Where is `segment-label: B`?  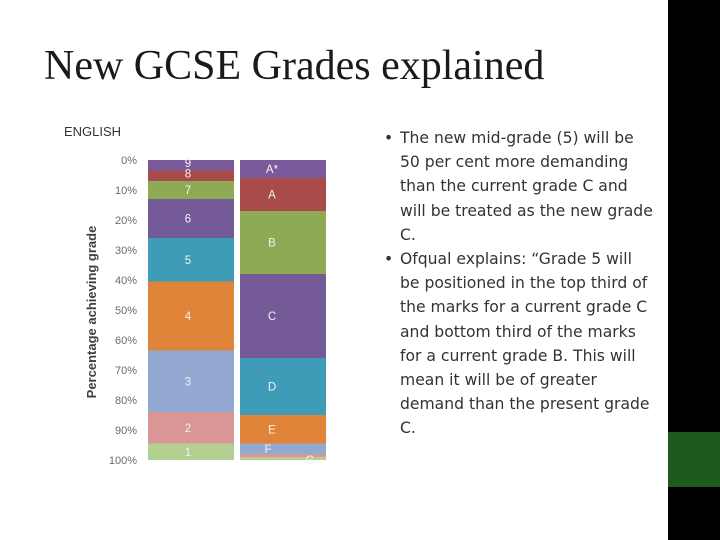 segment-label: B is located at coordinates (272, 244).